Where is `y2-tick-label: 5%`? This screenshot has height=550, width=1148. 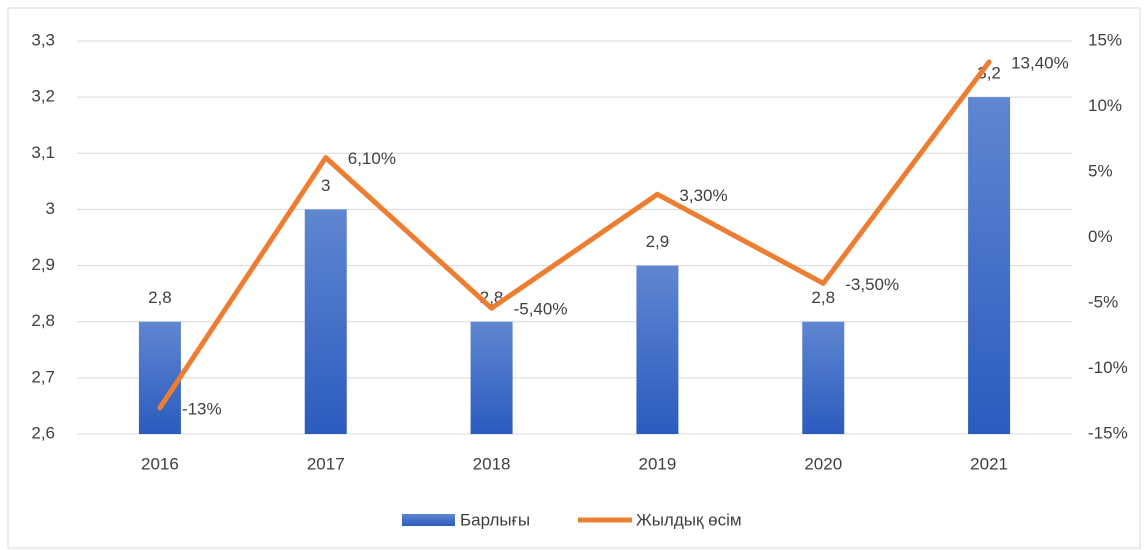
y2-tick-label: 5% is located at coordinates (1100, 170).